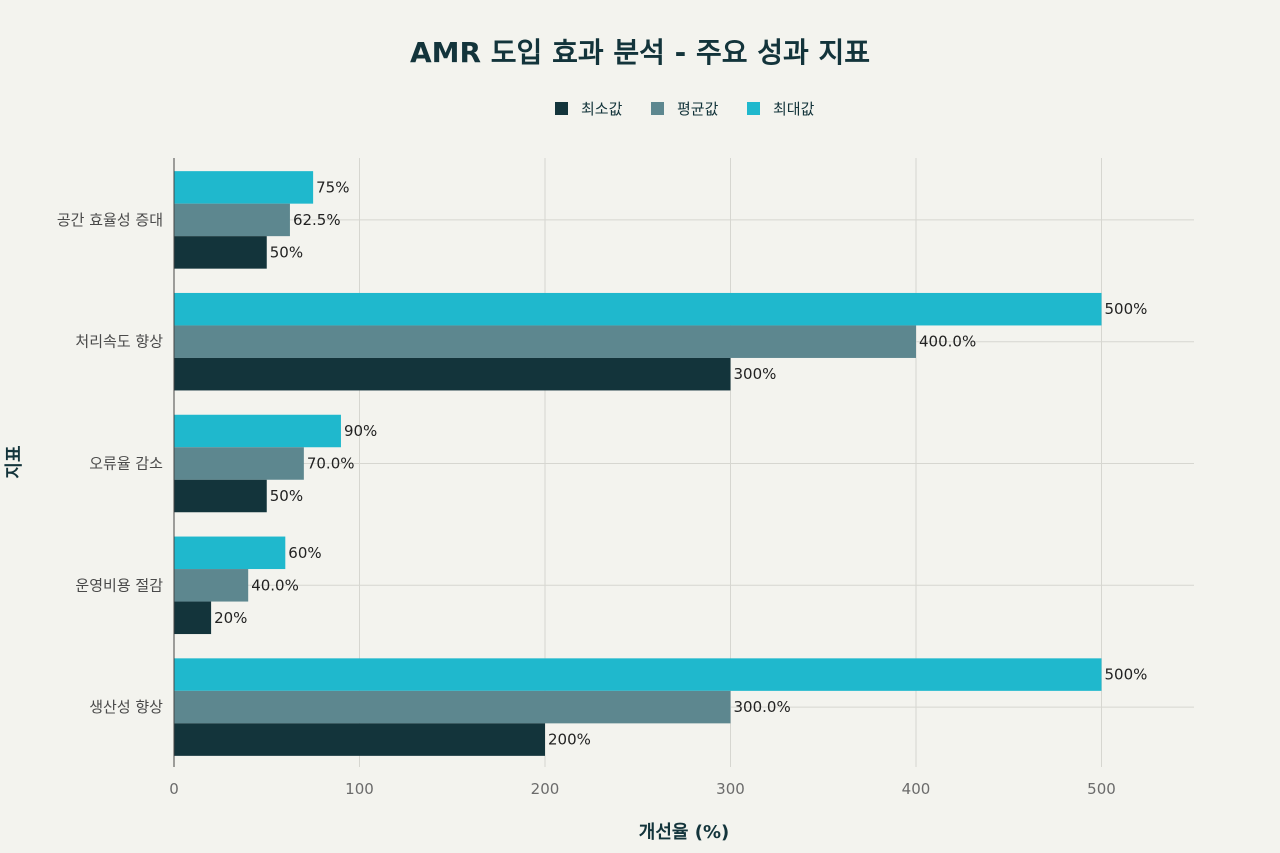 This screenshot has height=853, width=1280. Describe the element at coordinates (730, 789) in the screenshot. I see `x-tick-label: 300` at that location.